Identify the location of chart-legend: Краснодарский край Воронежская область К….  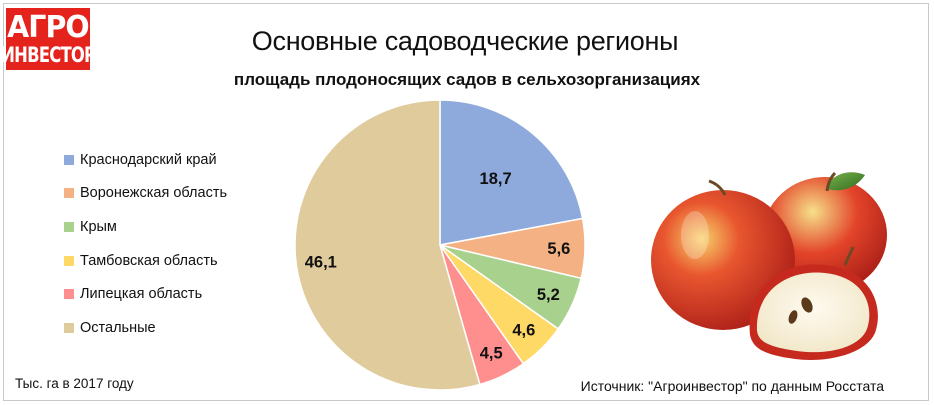
(145, 244).